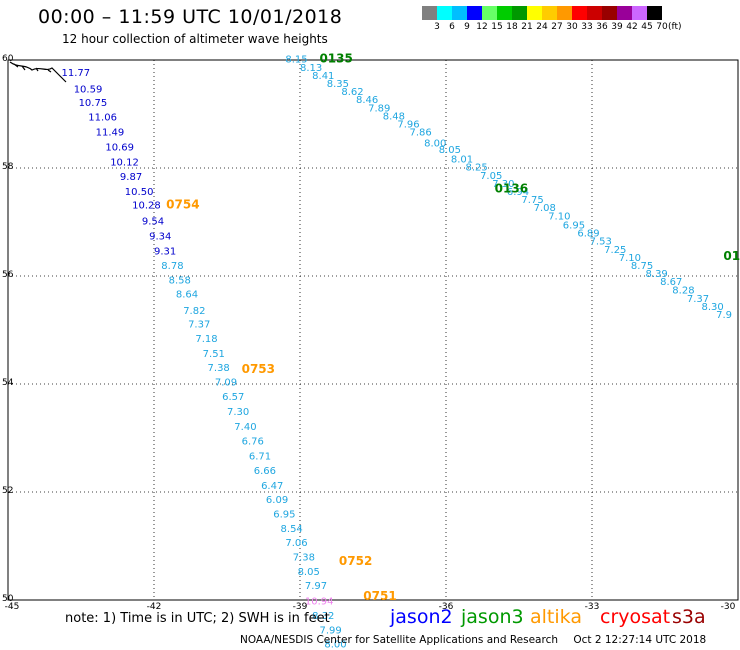 Image resolution: width=740 pixels, height=650 pixels. What do you see at coordinates (592, 607) in the screenshot?
I see `x-tick-label: -33` at bounding box center [592, 607].